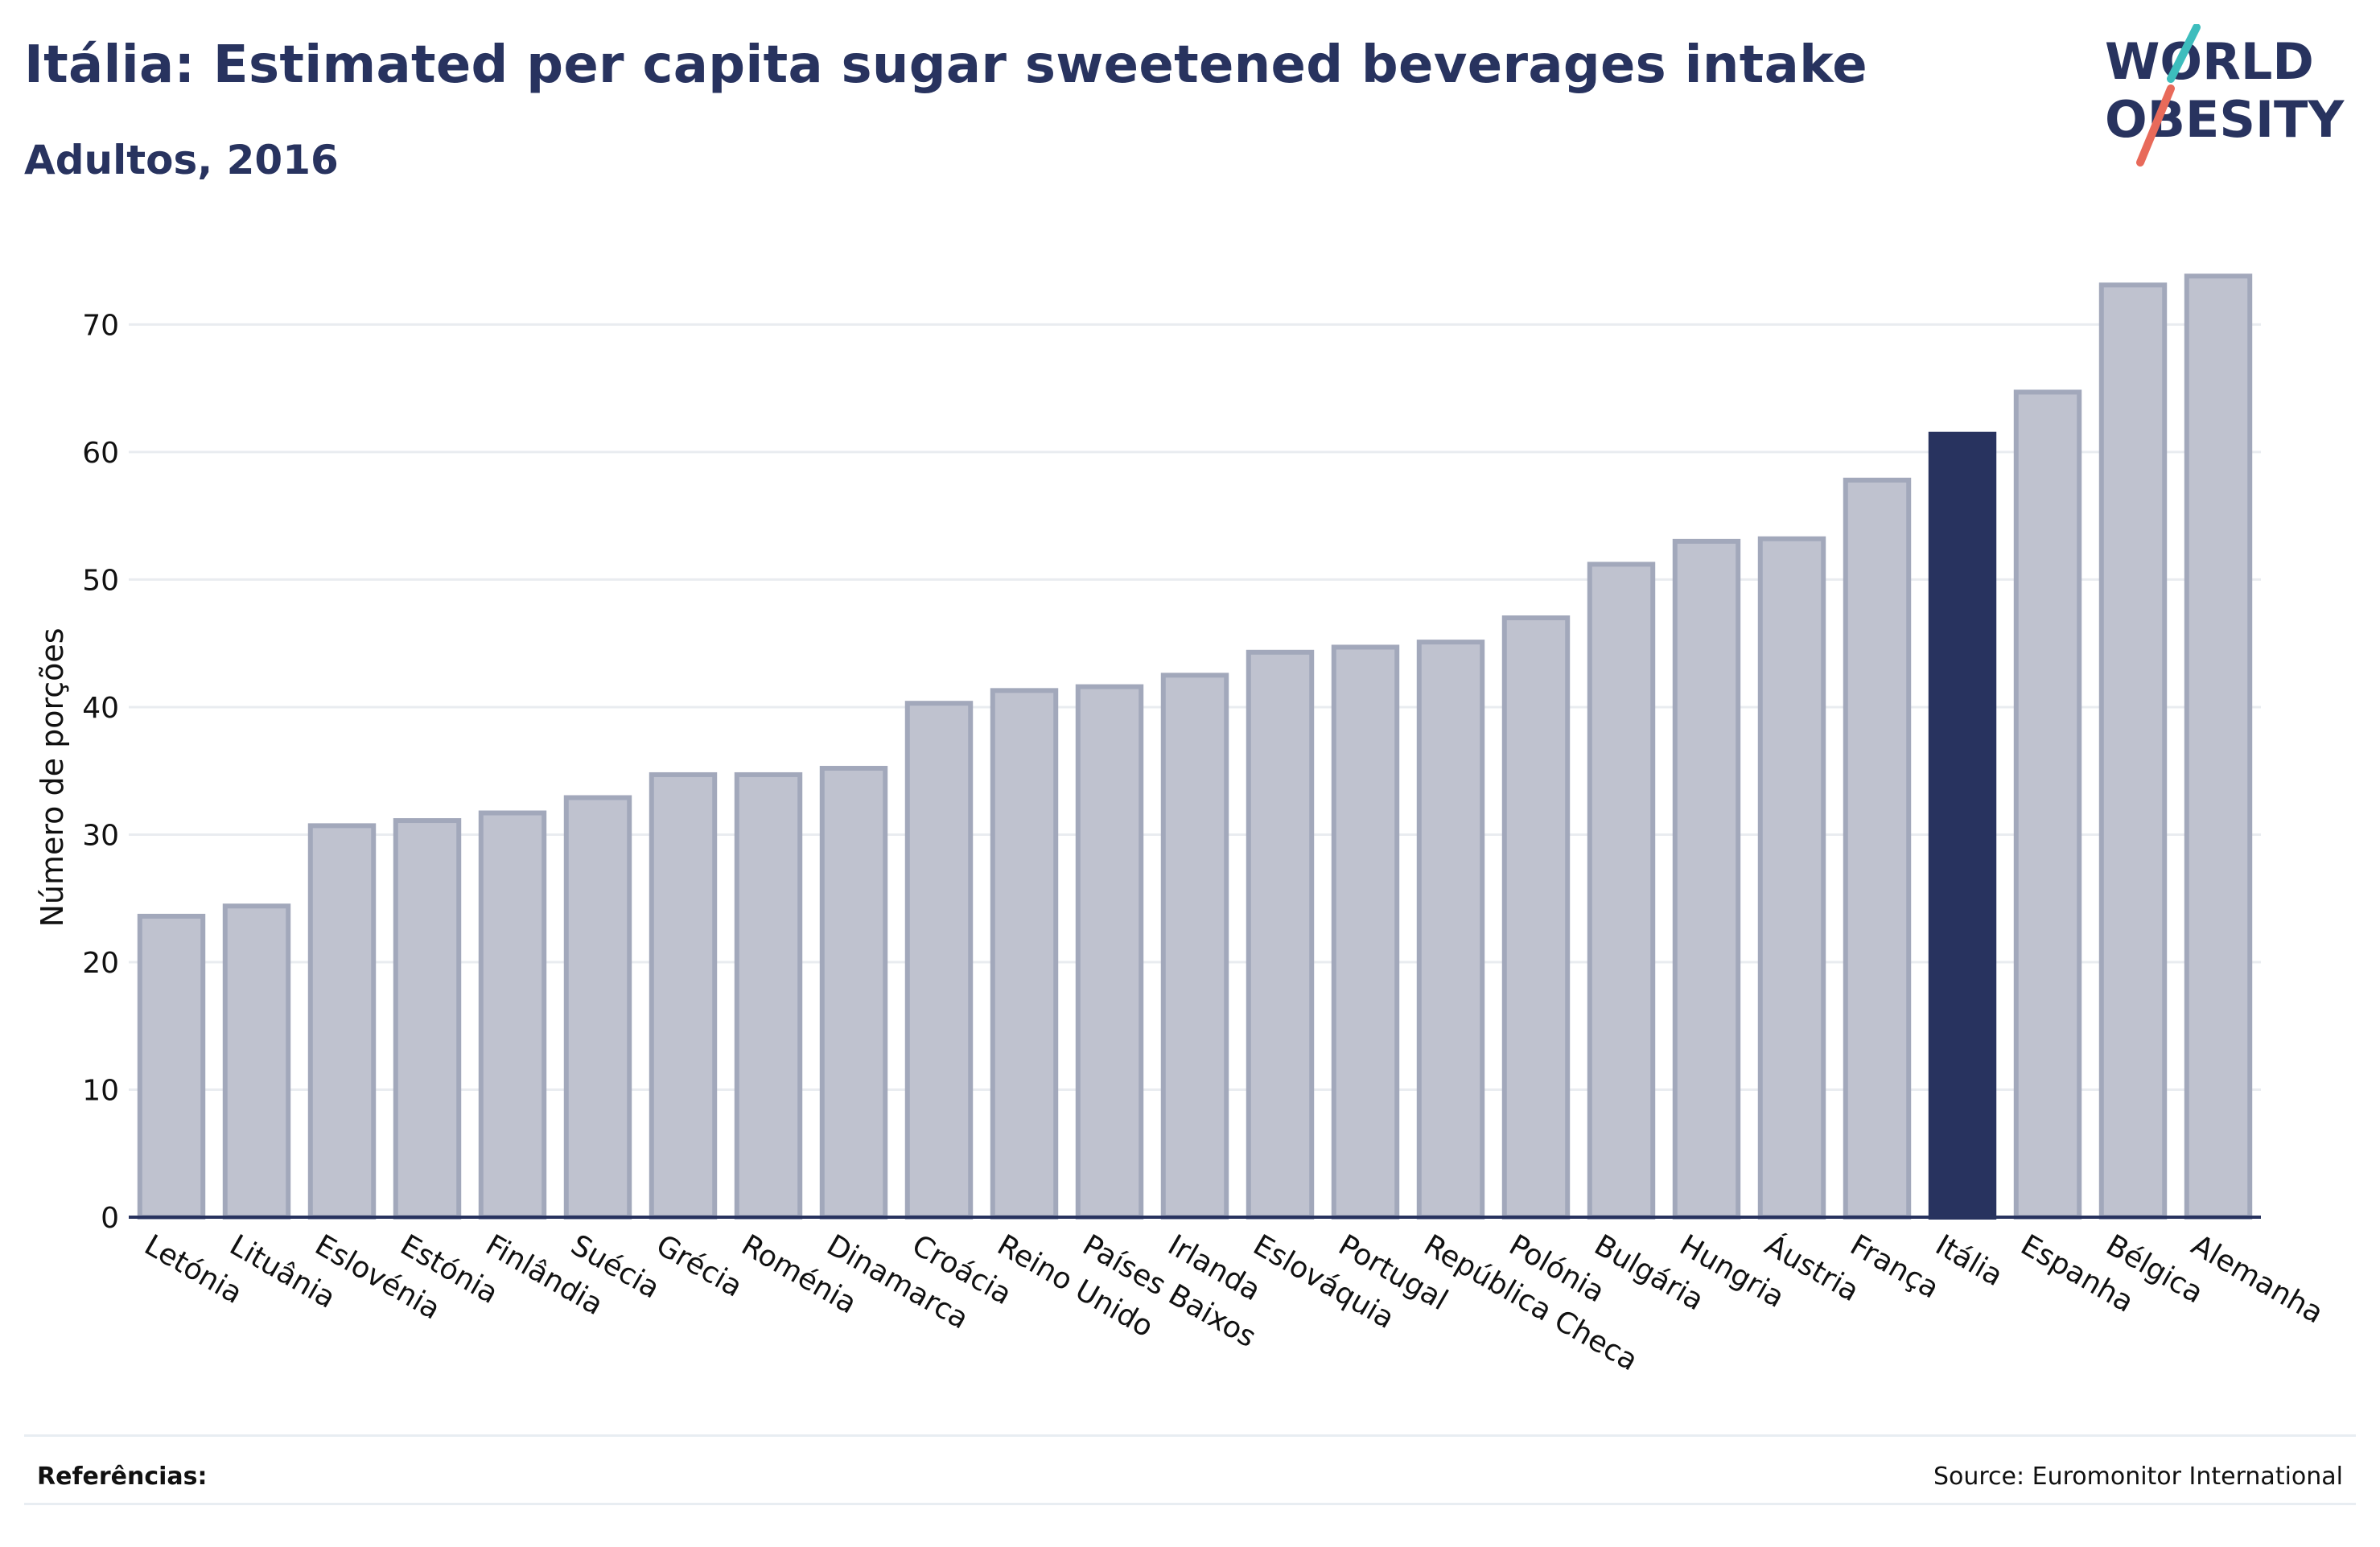 Image resolution: width=2380 pixels, height=1547 pixels. I want to click on logo-slash-teal, so click(2184, 53).